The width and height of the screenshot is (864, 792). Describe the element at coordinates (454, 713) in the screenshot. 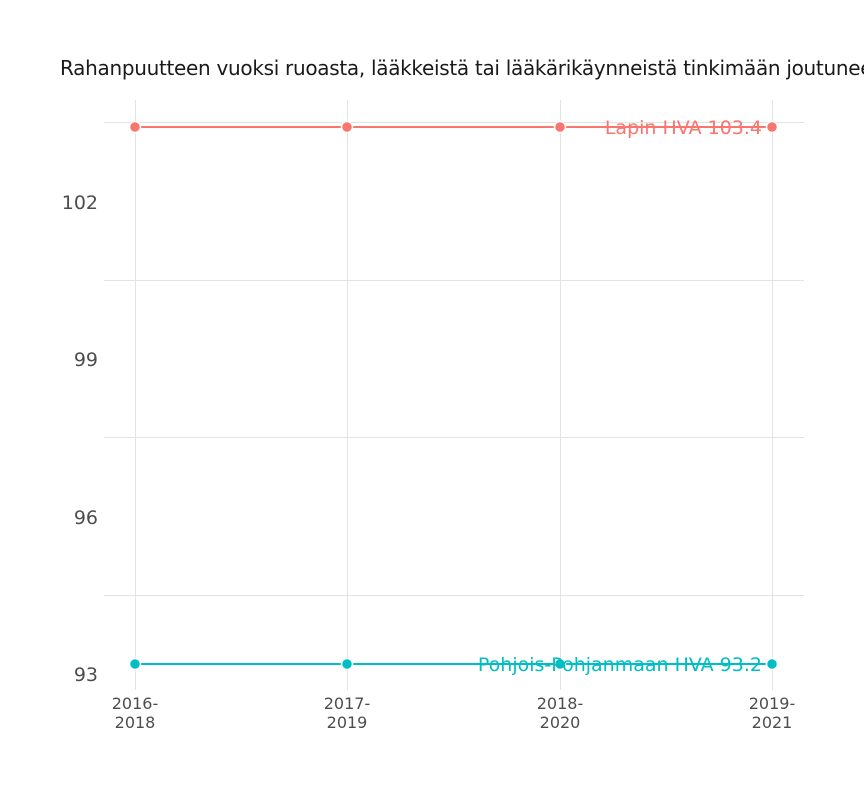

I see `x-axis: 2016-2018 2017-2019 2018-2020 2019-2021` at that location.